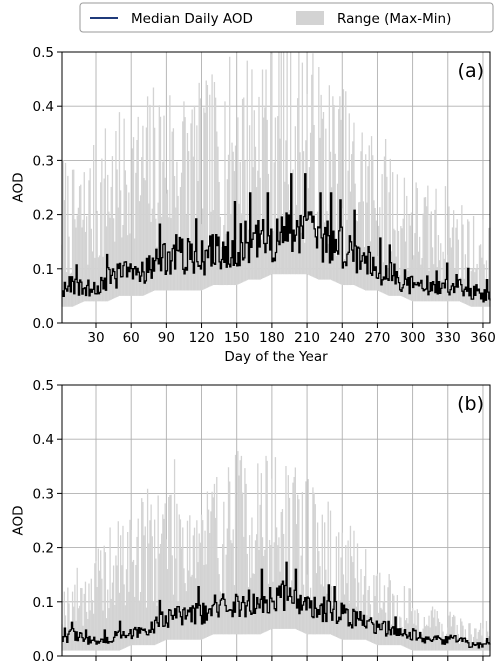 This screenshot has height=665, width=500. Describe the element at coordinates (413, 338) in the screenshot. I see `x-tick-label: 300` at that location.